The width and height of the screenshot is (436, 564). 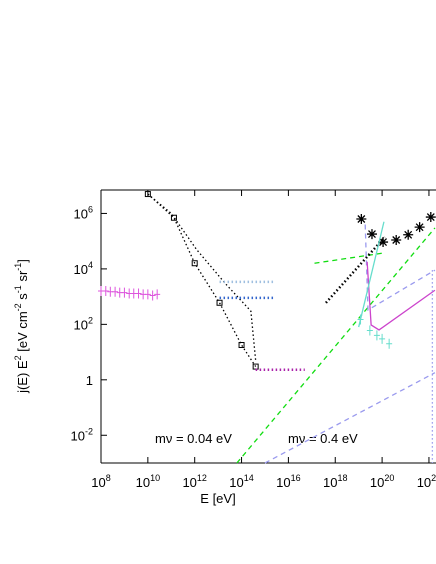 What do you see at coordinates (21, 326) in the screenshot?
I see `y-axis-label: j(E) E2​ [eV cm-2​ s-1​ sr-1​]` at bounding box center [21, 326].